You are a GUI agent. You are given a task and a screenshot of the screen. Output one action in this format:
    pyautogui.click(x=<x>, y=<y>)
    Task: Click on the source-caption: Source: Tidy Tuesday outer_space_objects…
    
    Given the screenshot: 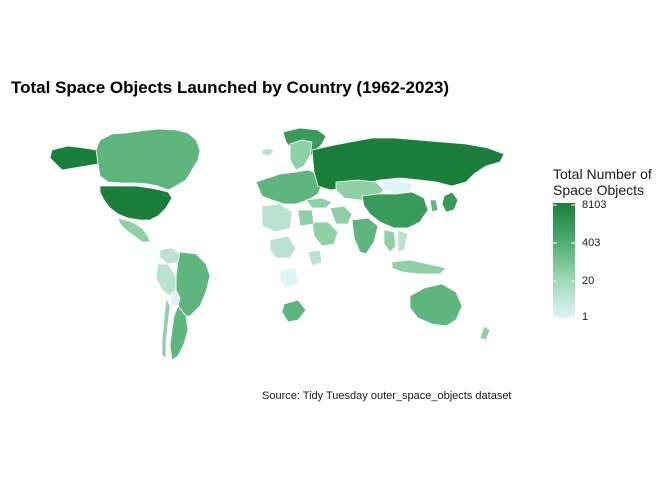 What is the action you would take?
    pyautogui.click(x=387, y=396)
    